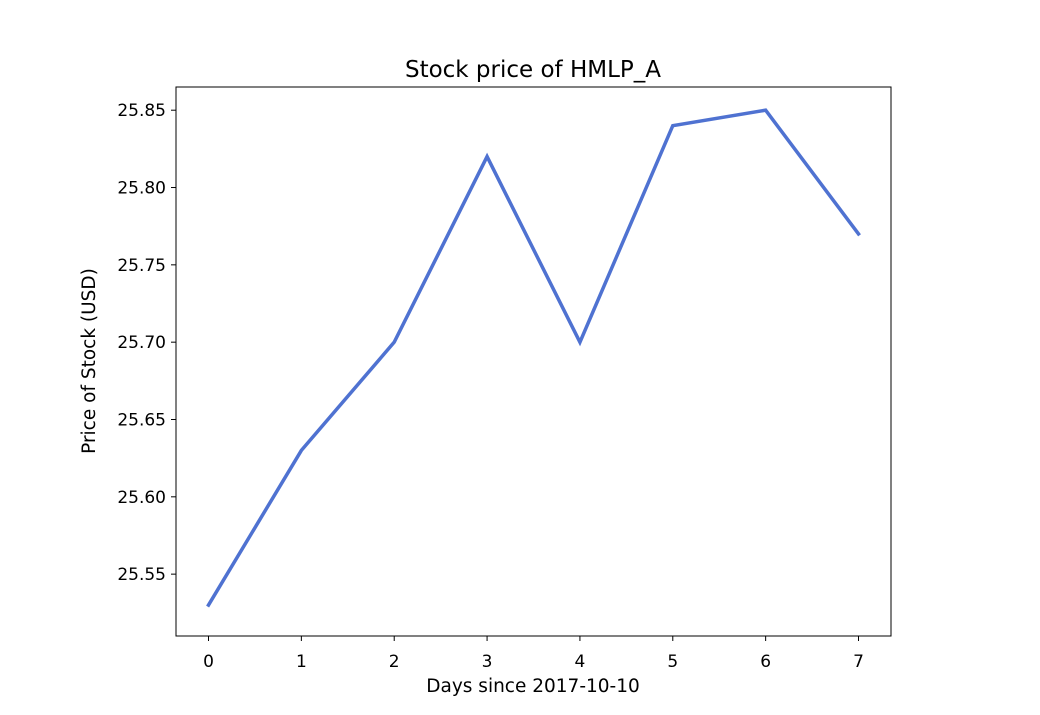  I want to click on chart-title: Stock price of HMLP_A, so click(533, 70).